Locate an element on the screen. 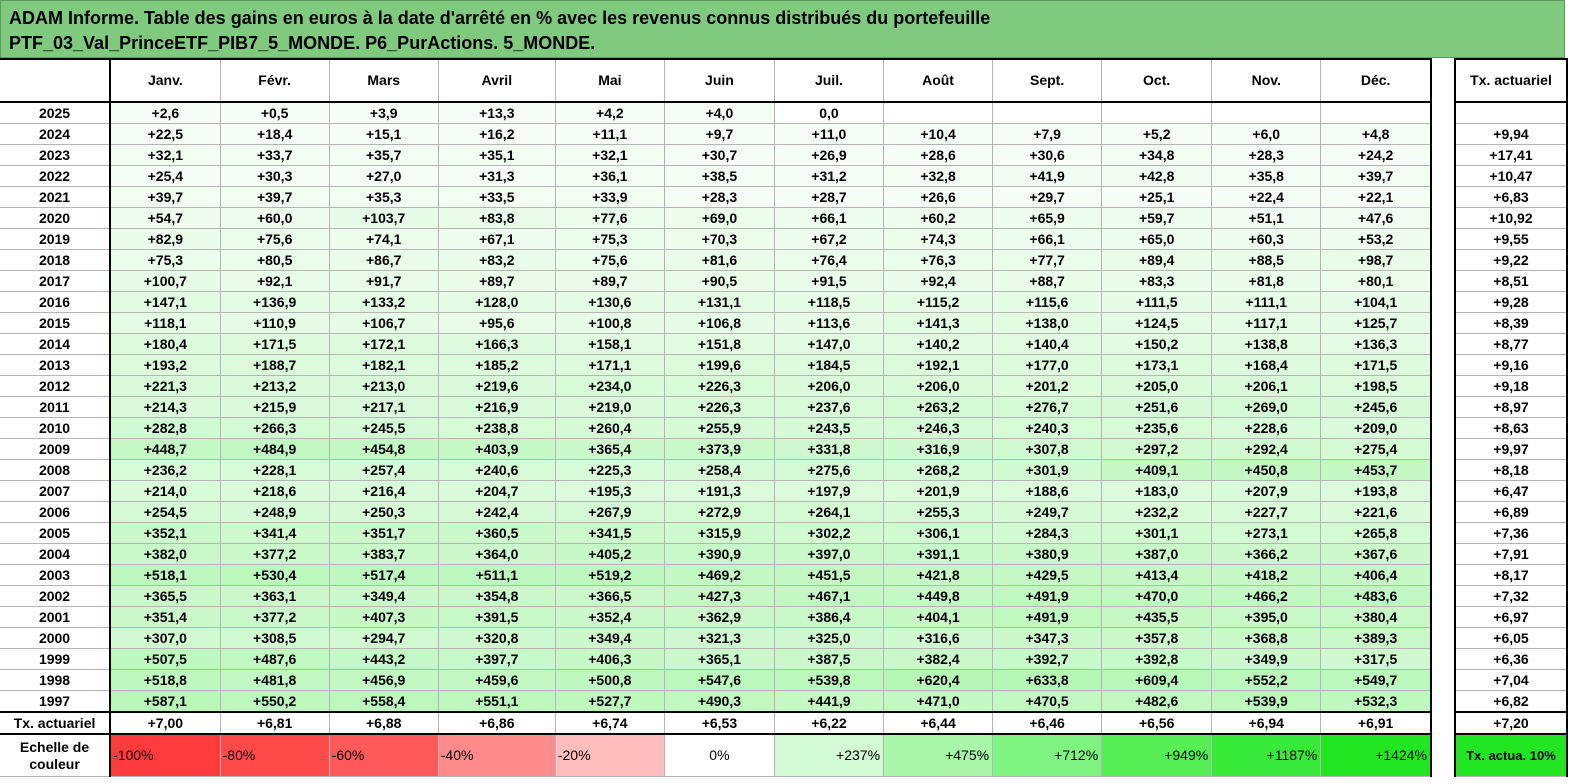 Image resolution: width=1573 pixels, height=783 pixels. year-label: 2014 is located at coordinates (55, 344).